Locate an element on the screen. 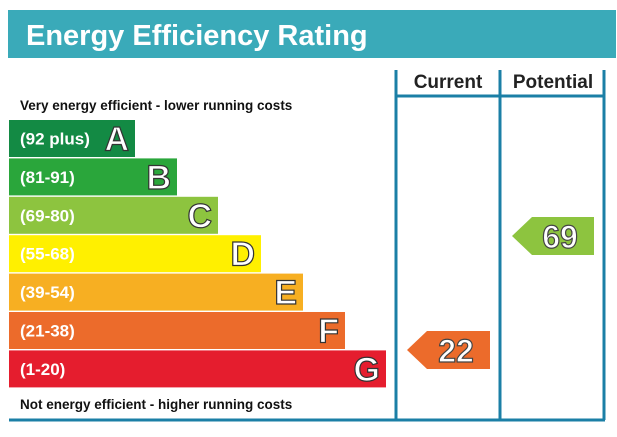 This screenshot has width=617, height=437. band-letter: D is located at coordinates (242, 255).